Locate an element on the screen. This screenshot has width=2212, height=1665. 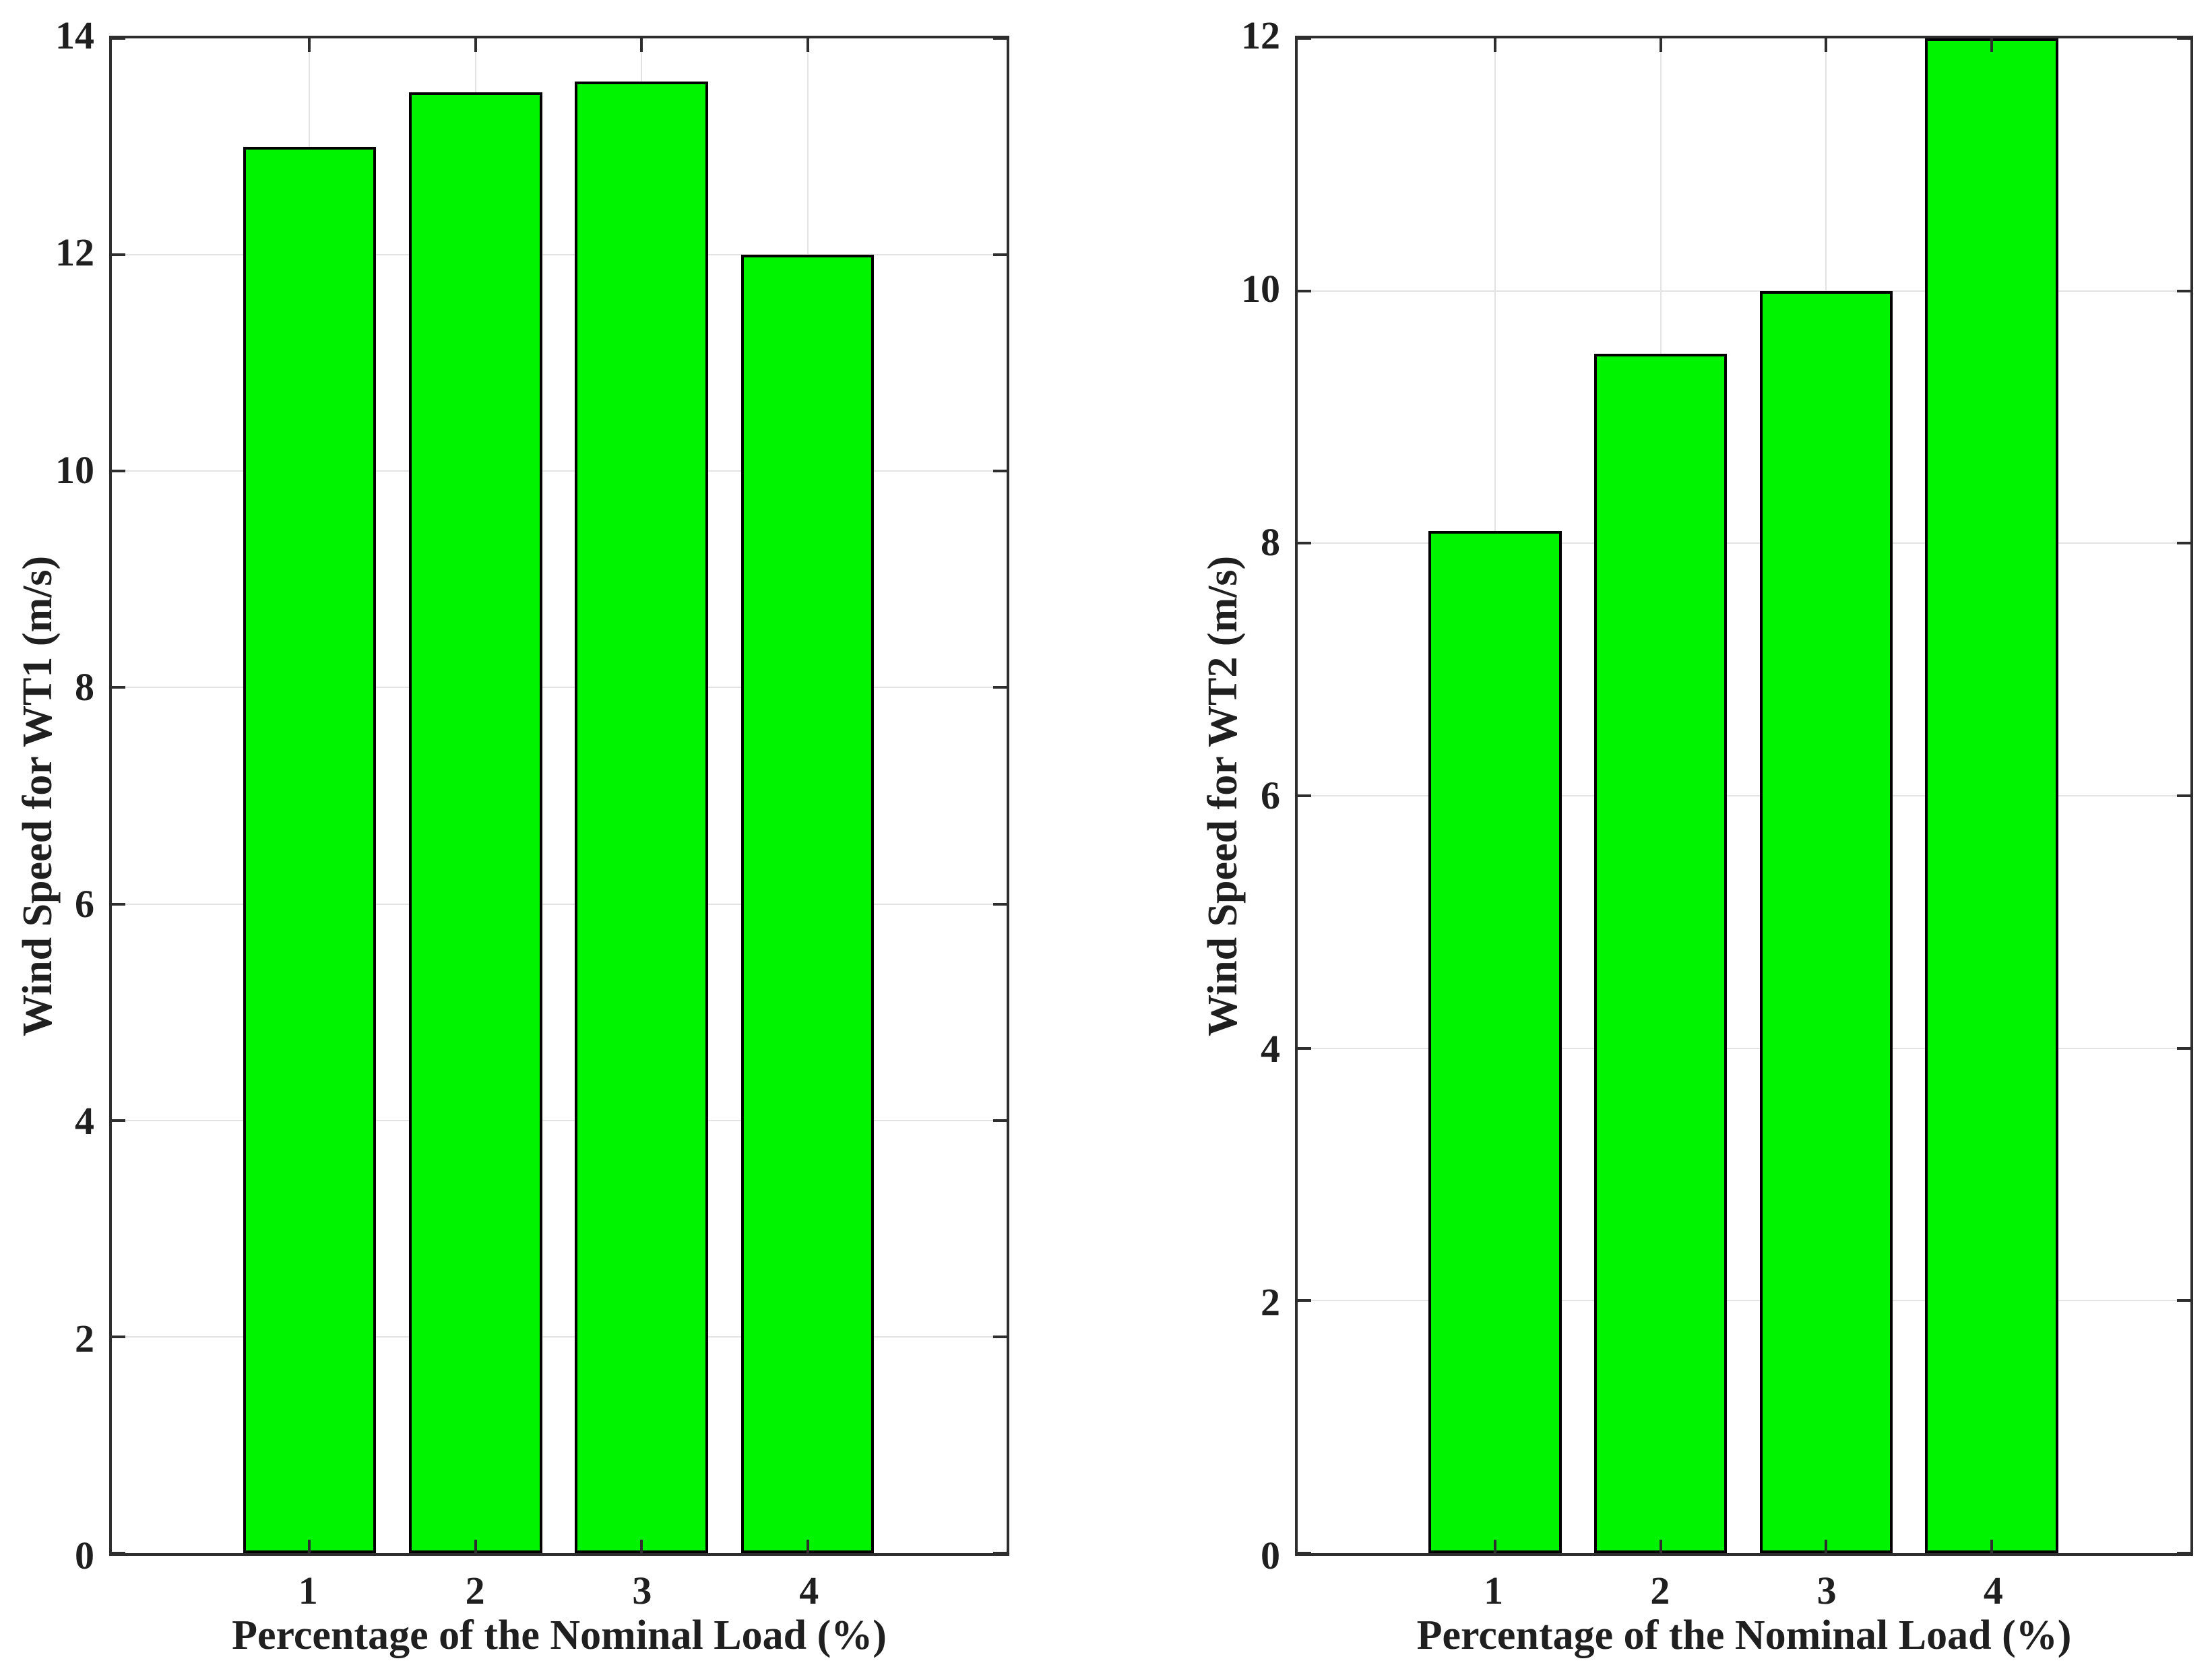
y-tick-label: 14 is located at coordinates (74, 35).